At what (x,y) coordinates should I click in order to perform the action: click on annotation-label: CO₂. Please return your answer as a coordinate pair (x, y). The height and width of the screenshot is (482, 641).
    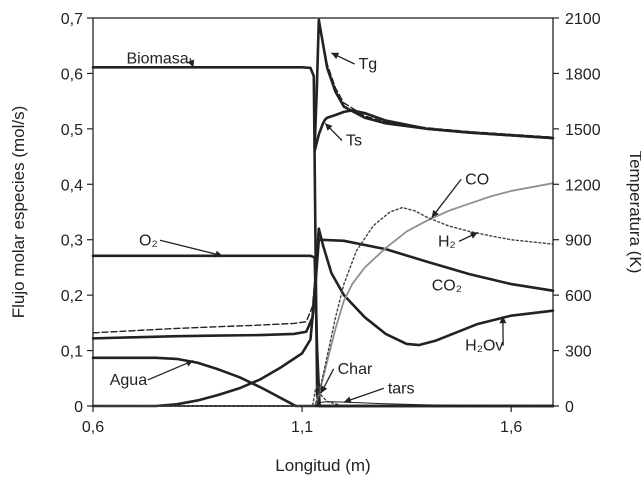
    Looking at the image, I should click on (447, 286).